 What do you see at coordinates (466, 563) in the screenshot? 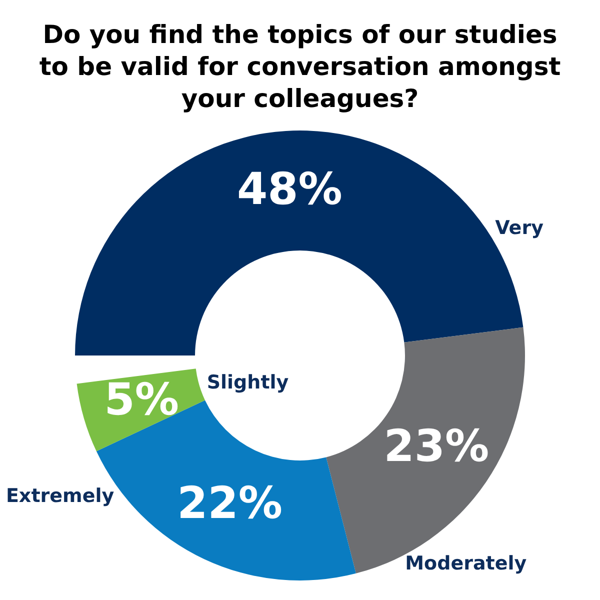
I see `slice-label: Moderately` at bounding box center [466, 563].